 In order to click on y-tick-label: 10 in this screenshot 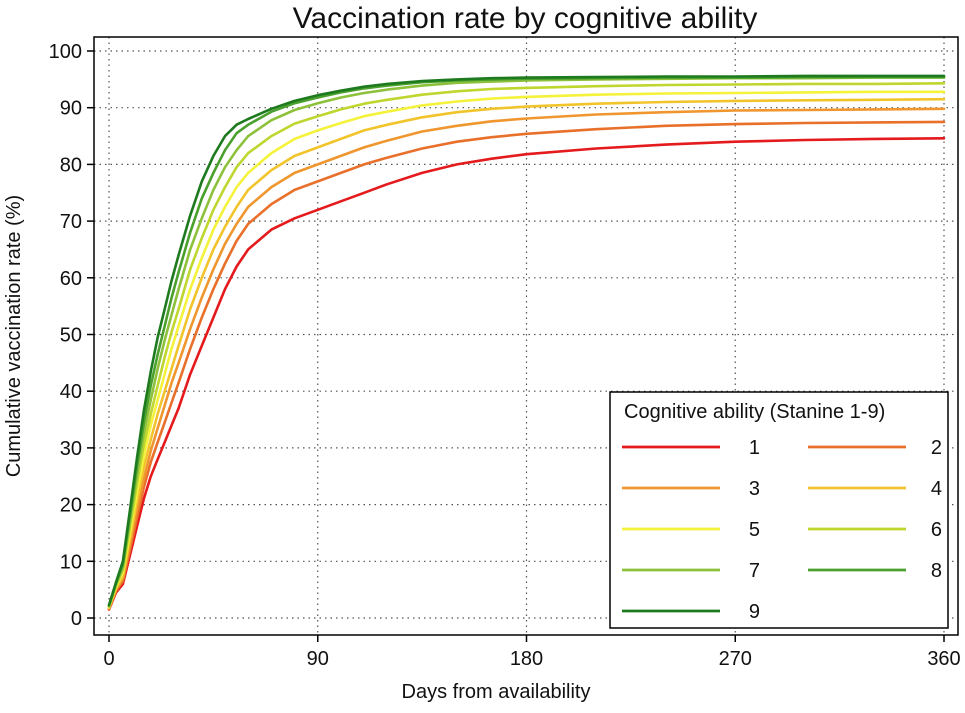, I will do `click(71, 562)`.